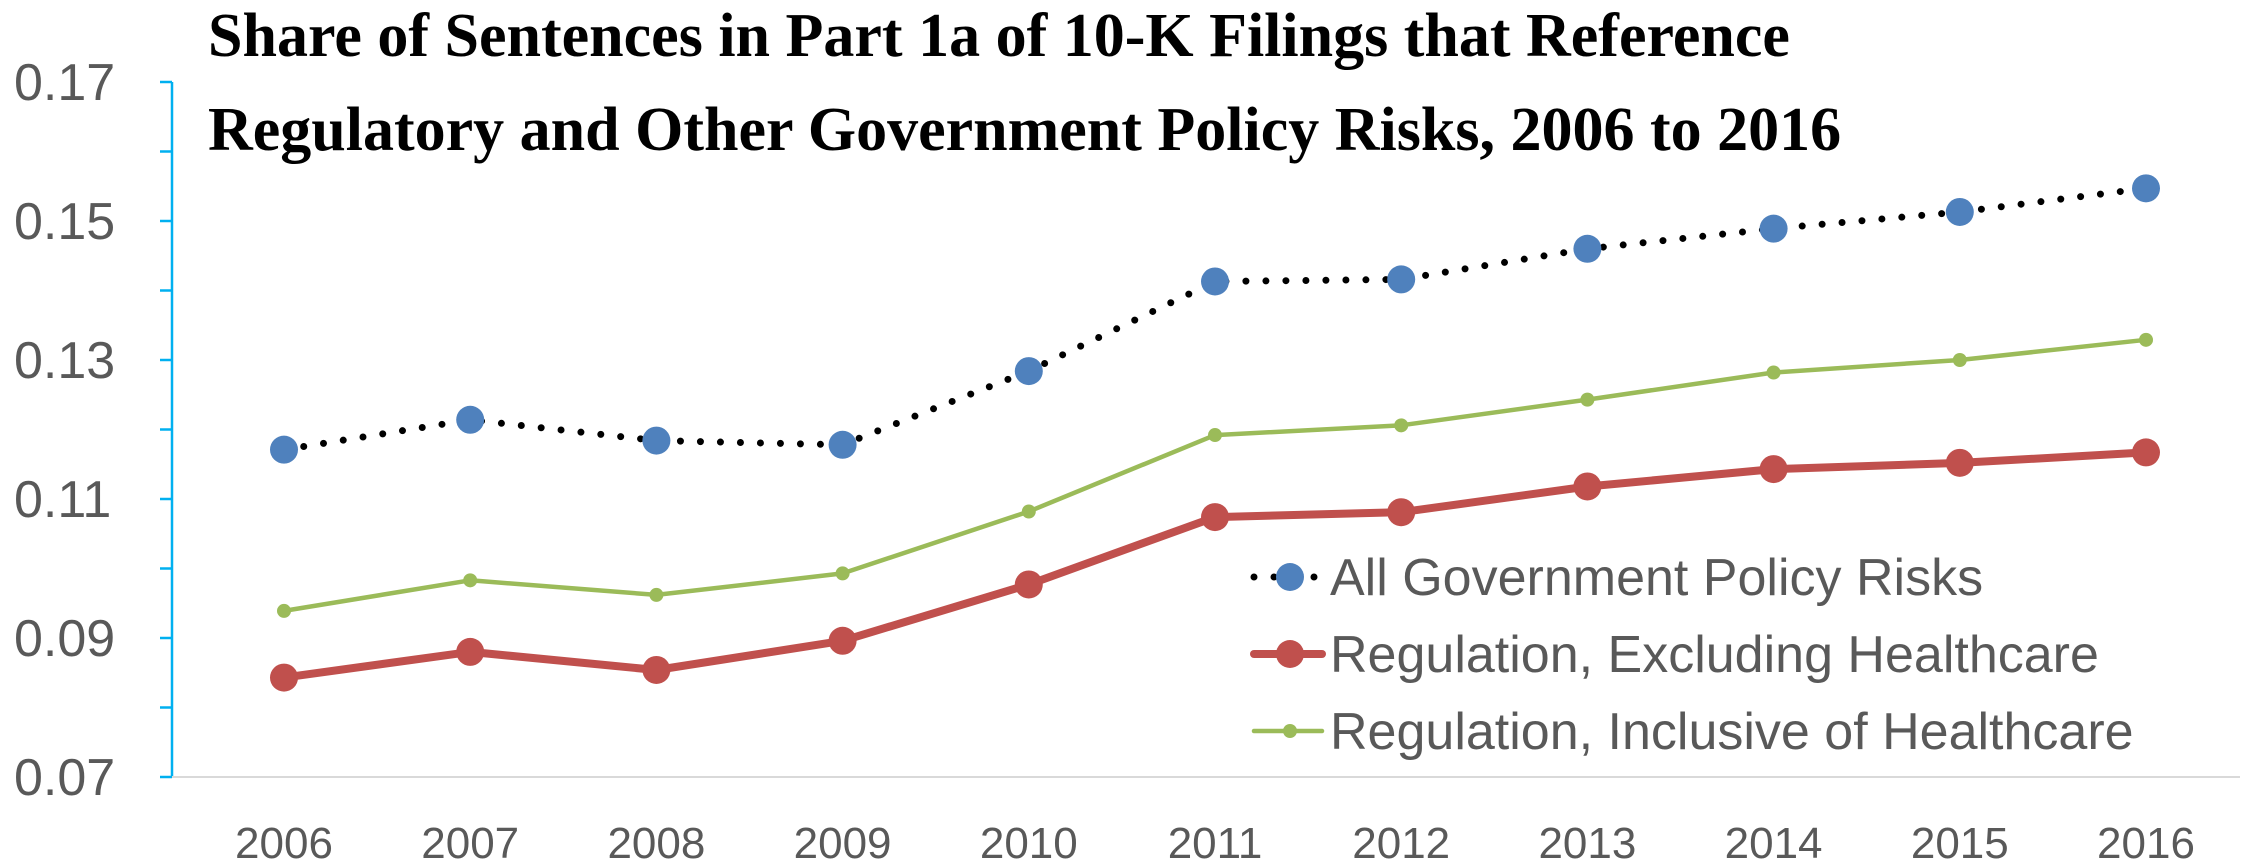  I want to click on x-tick-label: 2015, so click(1960, 842).